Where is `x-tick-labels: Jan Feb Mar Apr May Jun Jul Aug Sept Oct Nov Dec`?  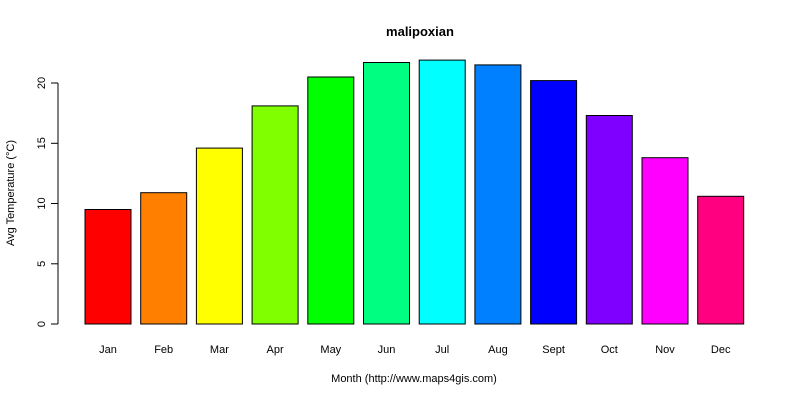 x-tick-labels: Jan Feb Mar Apr May Jun Jul Aug Sept Oct Nov Dec is located at coordinates (415, 350).